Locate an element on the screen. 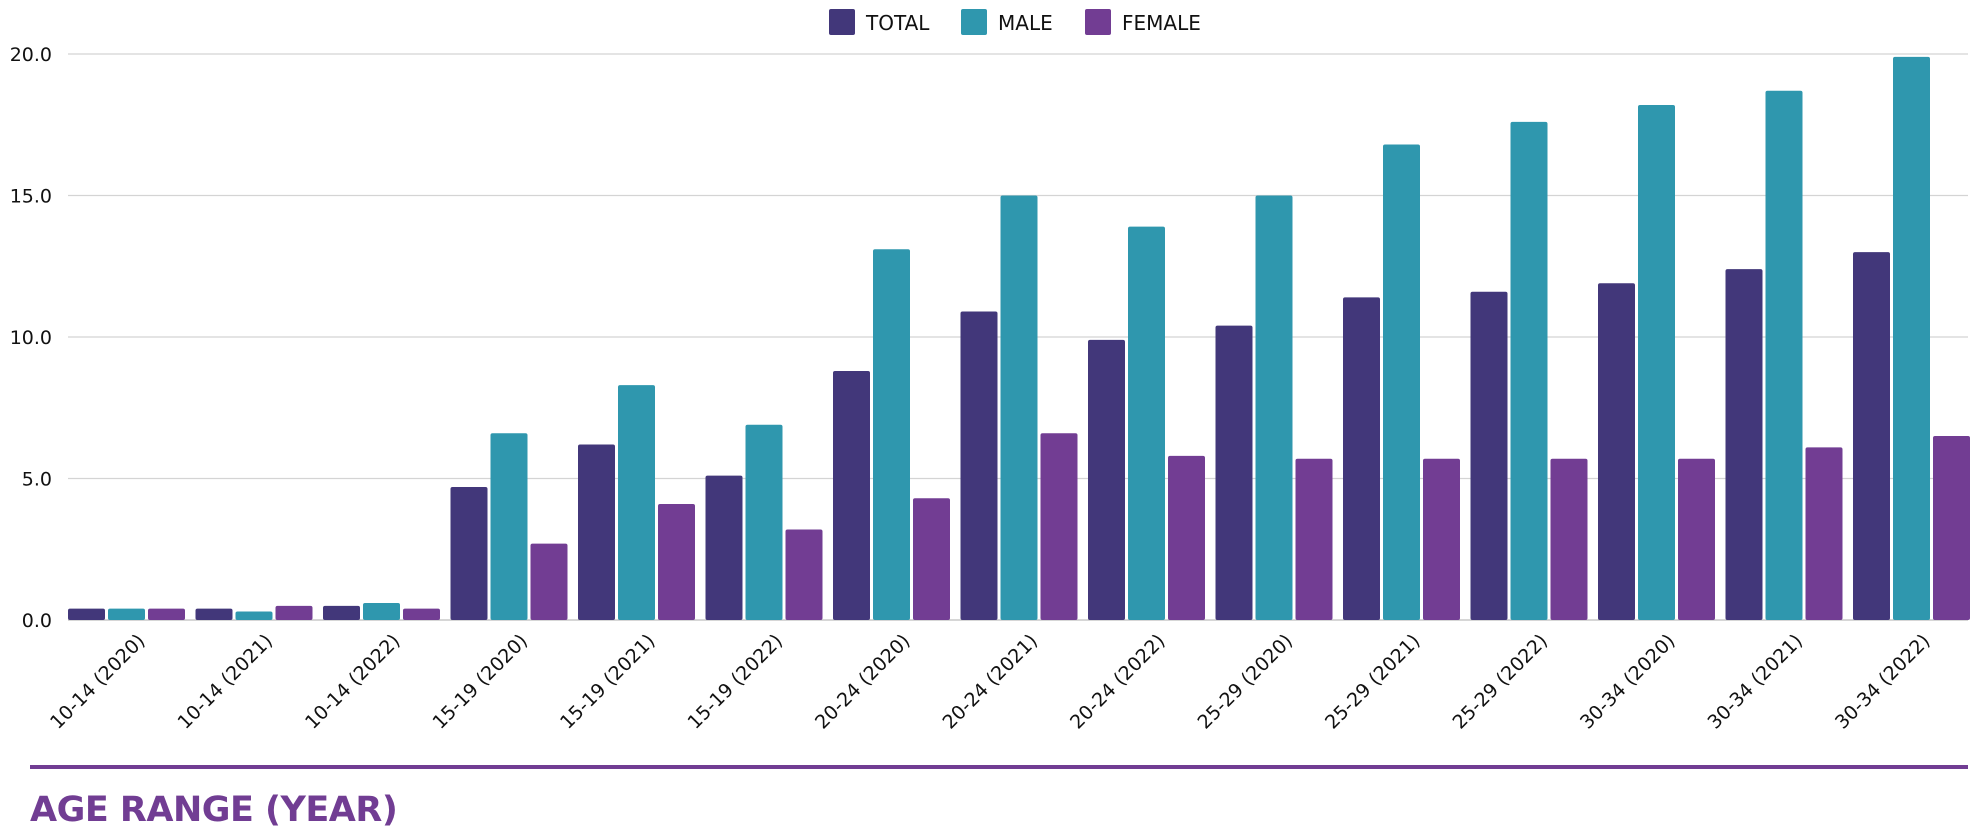  x-tick-label: 20-24 (2021) is located at coordinates (990, 682).